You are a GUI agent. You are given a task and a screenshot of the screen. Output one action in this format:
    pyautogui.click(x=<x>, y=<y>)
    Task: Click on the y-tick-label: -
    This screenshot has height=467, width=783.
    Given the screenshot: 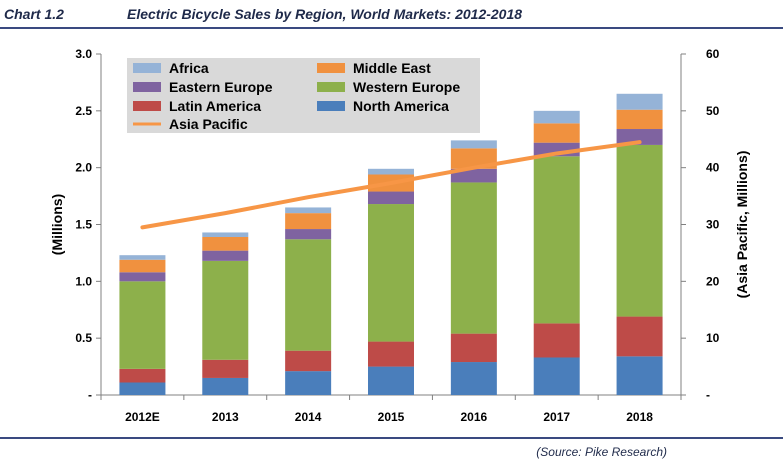 What is the action you would take?
    pyautogui.click(x=90, y=395)
    